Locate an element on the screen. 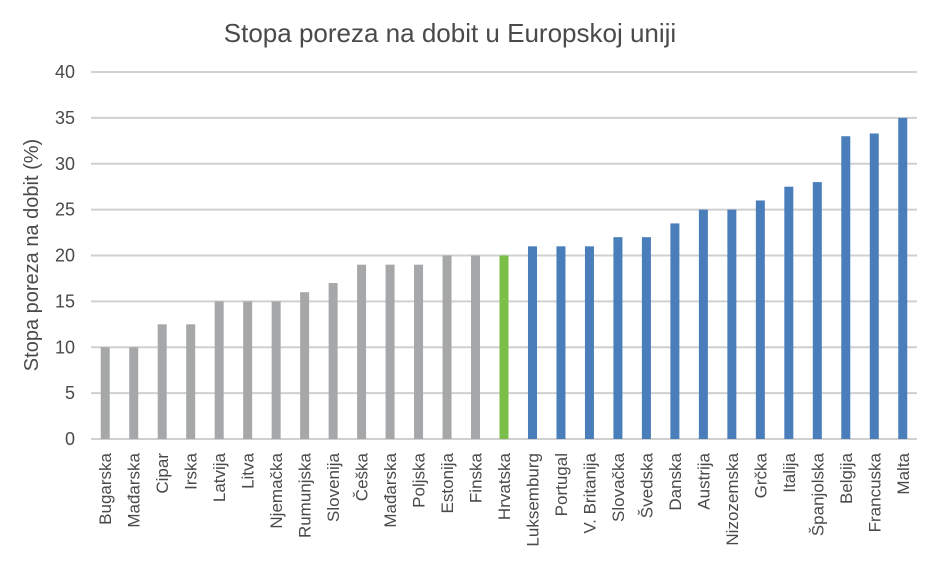 The image size is (933, 582). x-category-label: Francuska is located at coordinates (874, 492).